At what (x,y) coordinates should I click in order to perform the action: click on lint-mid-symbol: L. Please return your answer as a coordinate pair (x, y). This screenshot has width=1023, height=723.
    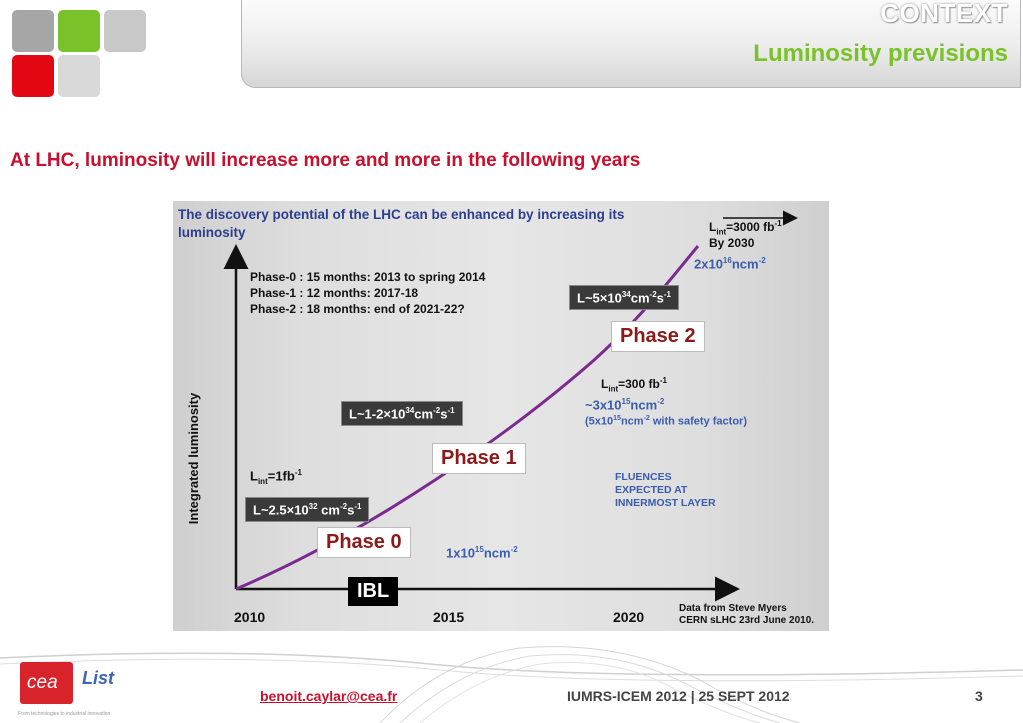
    Looking at the image, I should click on (605, 384).